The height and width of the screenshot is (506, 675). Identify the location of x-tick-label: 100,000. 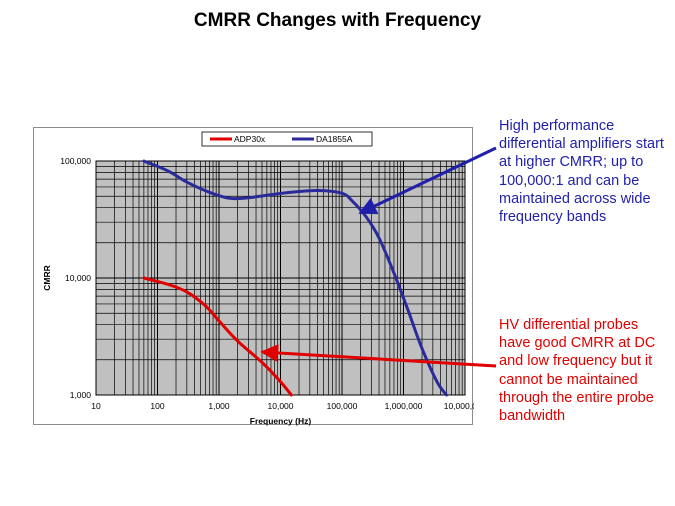
(342, 406).